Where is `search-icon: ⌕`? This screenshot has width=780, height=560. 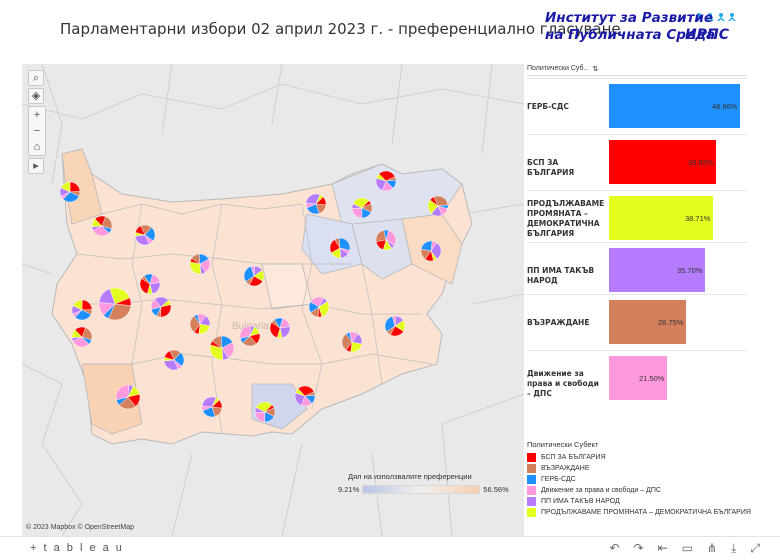 search-icon: ⌕ is located at coordinates (36, 78).